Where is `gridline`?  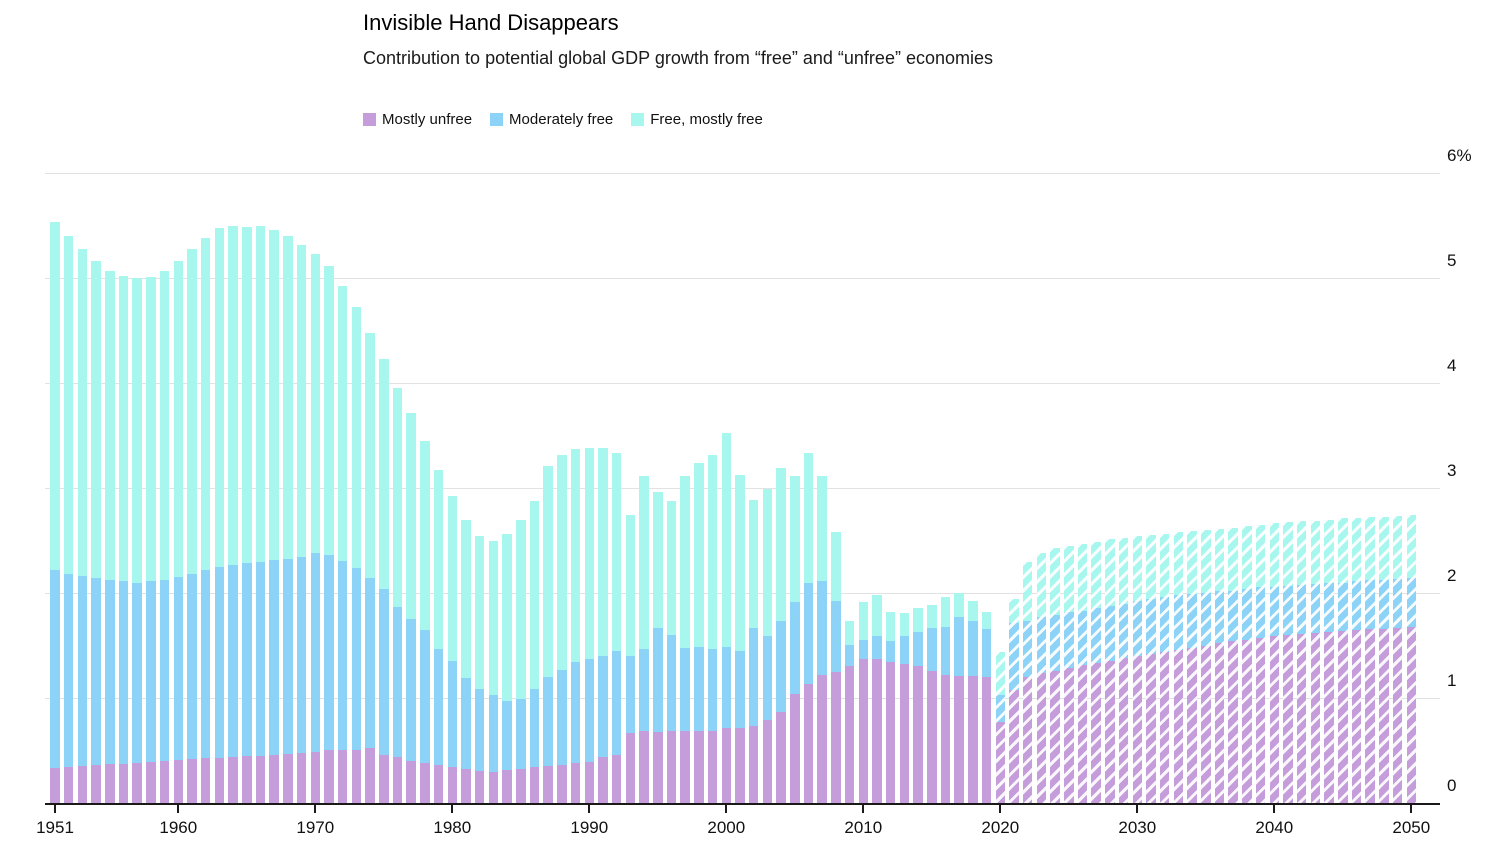
gridline is located at coordinates (742, 383).